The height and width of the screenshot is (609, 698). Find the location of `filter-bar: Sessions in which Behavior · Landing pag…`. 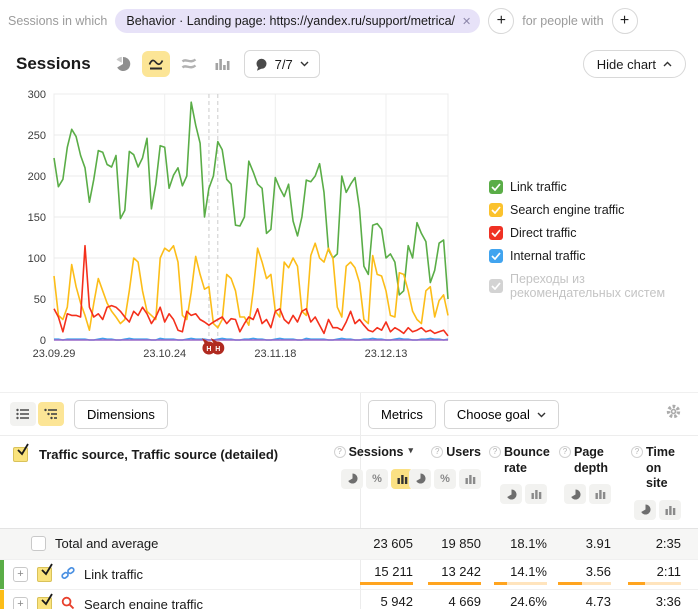

filter-bar: Sessions in which Behavior · Landing pag… is located at coordinates (349, 17).